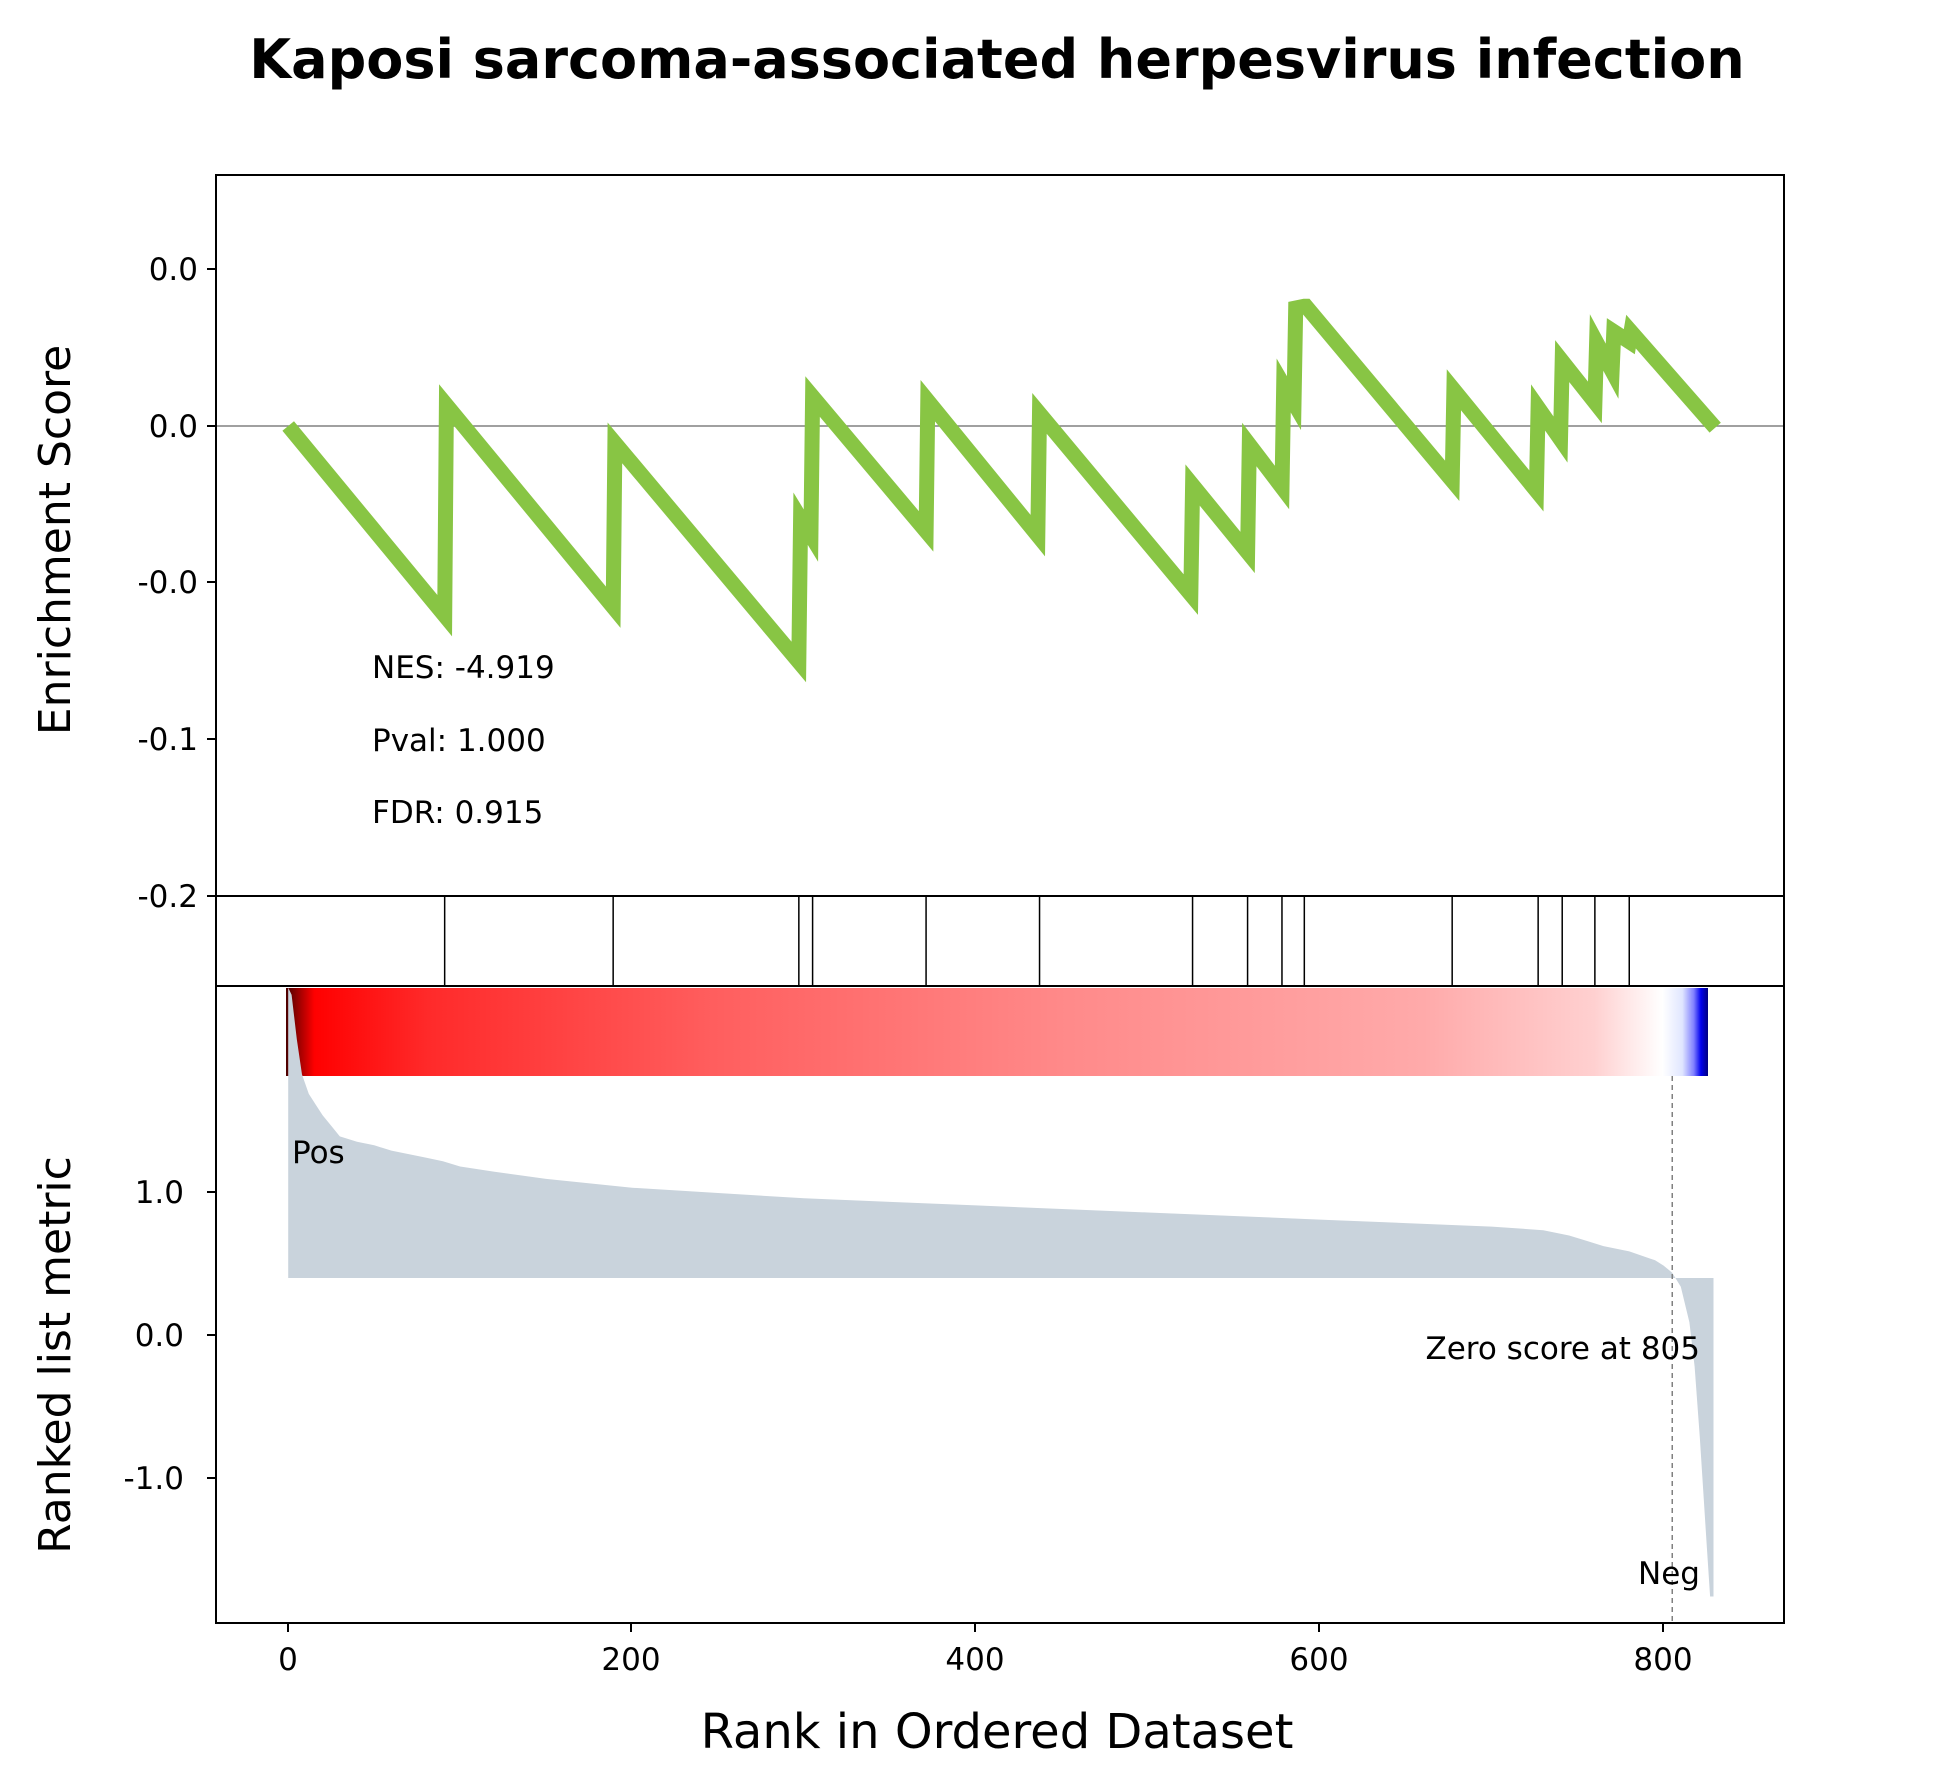 The image size is (1947, 1786). What do you see at coordinates (55, 1355) in the screenshot?
I see `metric-y-axis-label: Ranked list metric` at bounding box center [55, 1355].